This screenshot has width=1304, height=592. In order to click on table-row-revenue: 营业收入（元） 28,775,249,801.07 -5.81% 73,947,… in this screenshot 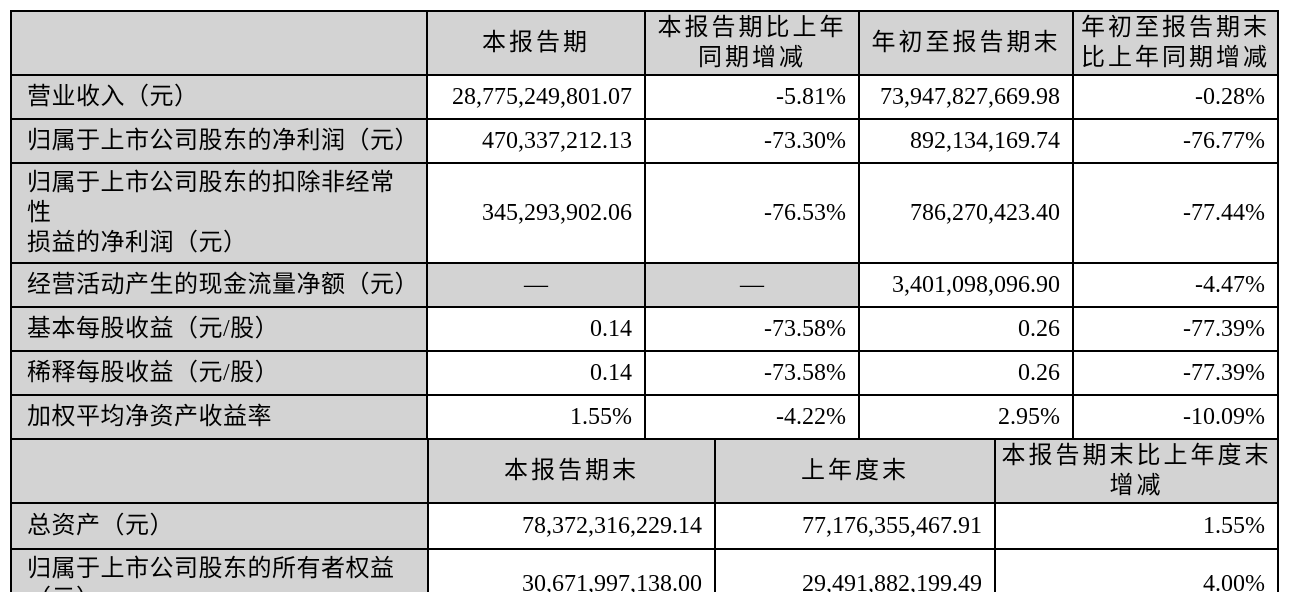, I will do `click(644, 97)`.